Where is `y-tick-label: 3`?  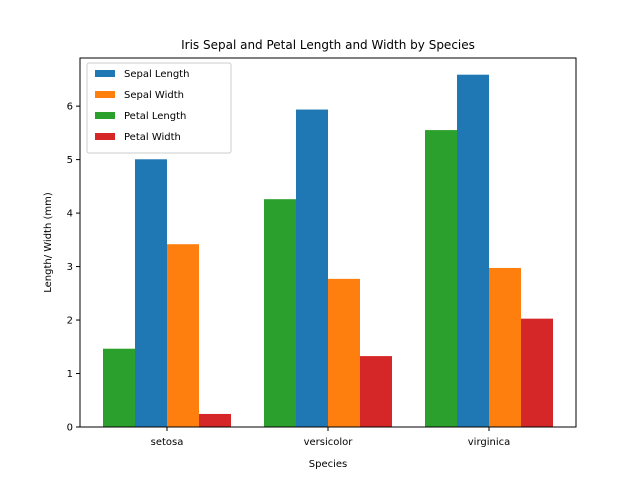
y-tick-label: 3 is located at coordinates (70, 267).